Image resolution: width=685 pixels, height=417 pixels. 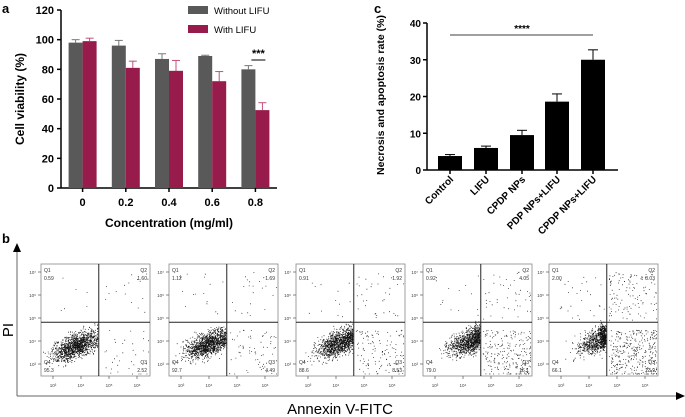 What do you see at coordinates (431, 371) in the screenshot?
I see `quadrant-value-q4: 79.0` at bounding box center [431, 371].